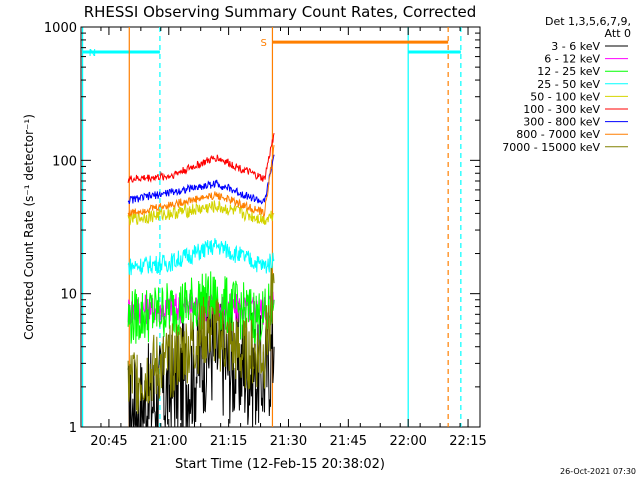 The height and width of the screenshot is (480, 640). Describe the element at coordinates (561, 109) in the screenshot. I see `legend-entry-label: 100 - 300 keV` at that location.